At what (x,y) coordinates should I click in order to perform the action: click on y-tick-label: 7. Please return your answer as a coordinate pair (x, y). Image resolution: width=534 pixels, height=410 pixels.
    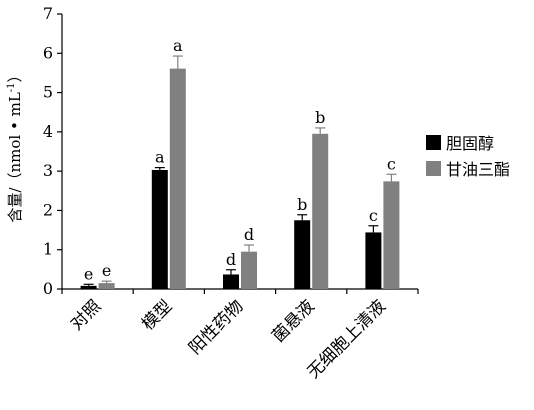
    Looking at the image, I should click on (48, 13).